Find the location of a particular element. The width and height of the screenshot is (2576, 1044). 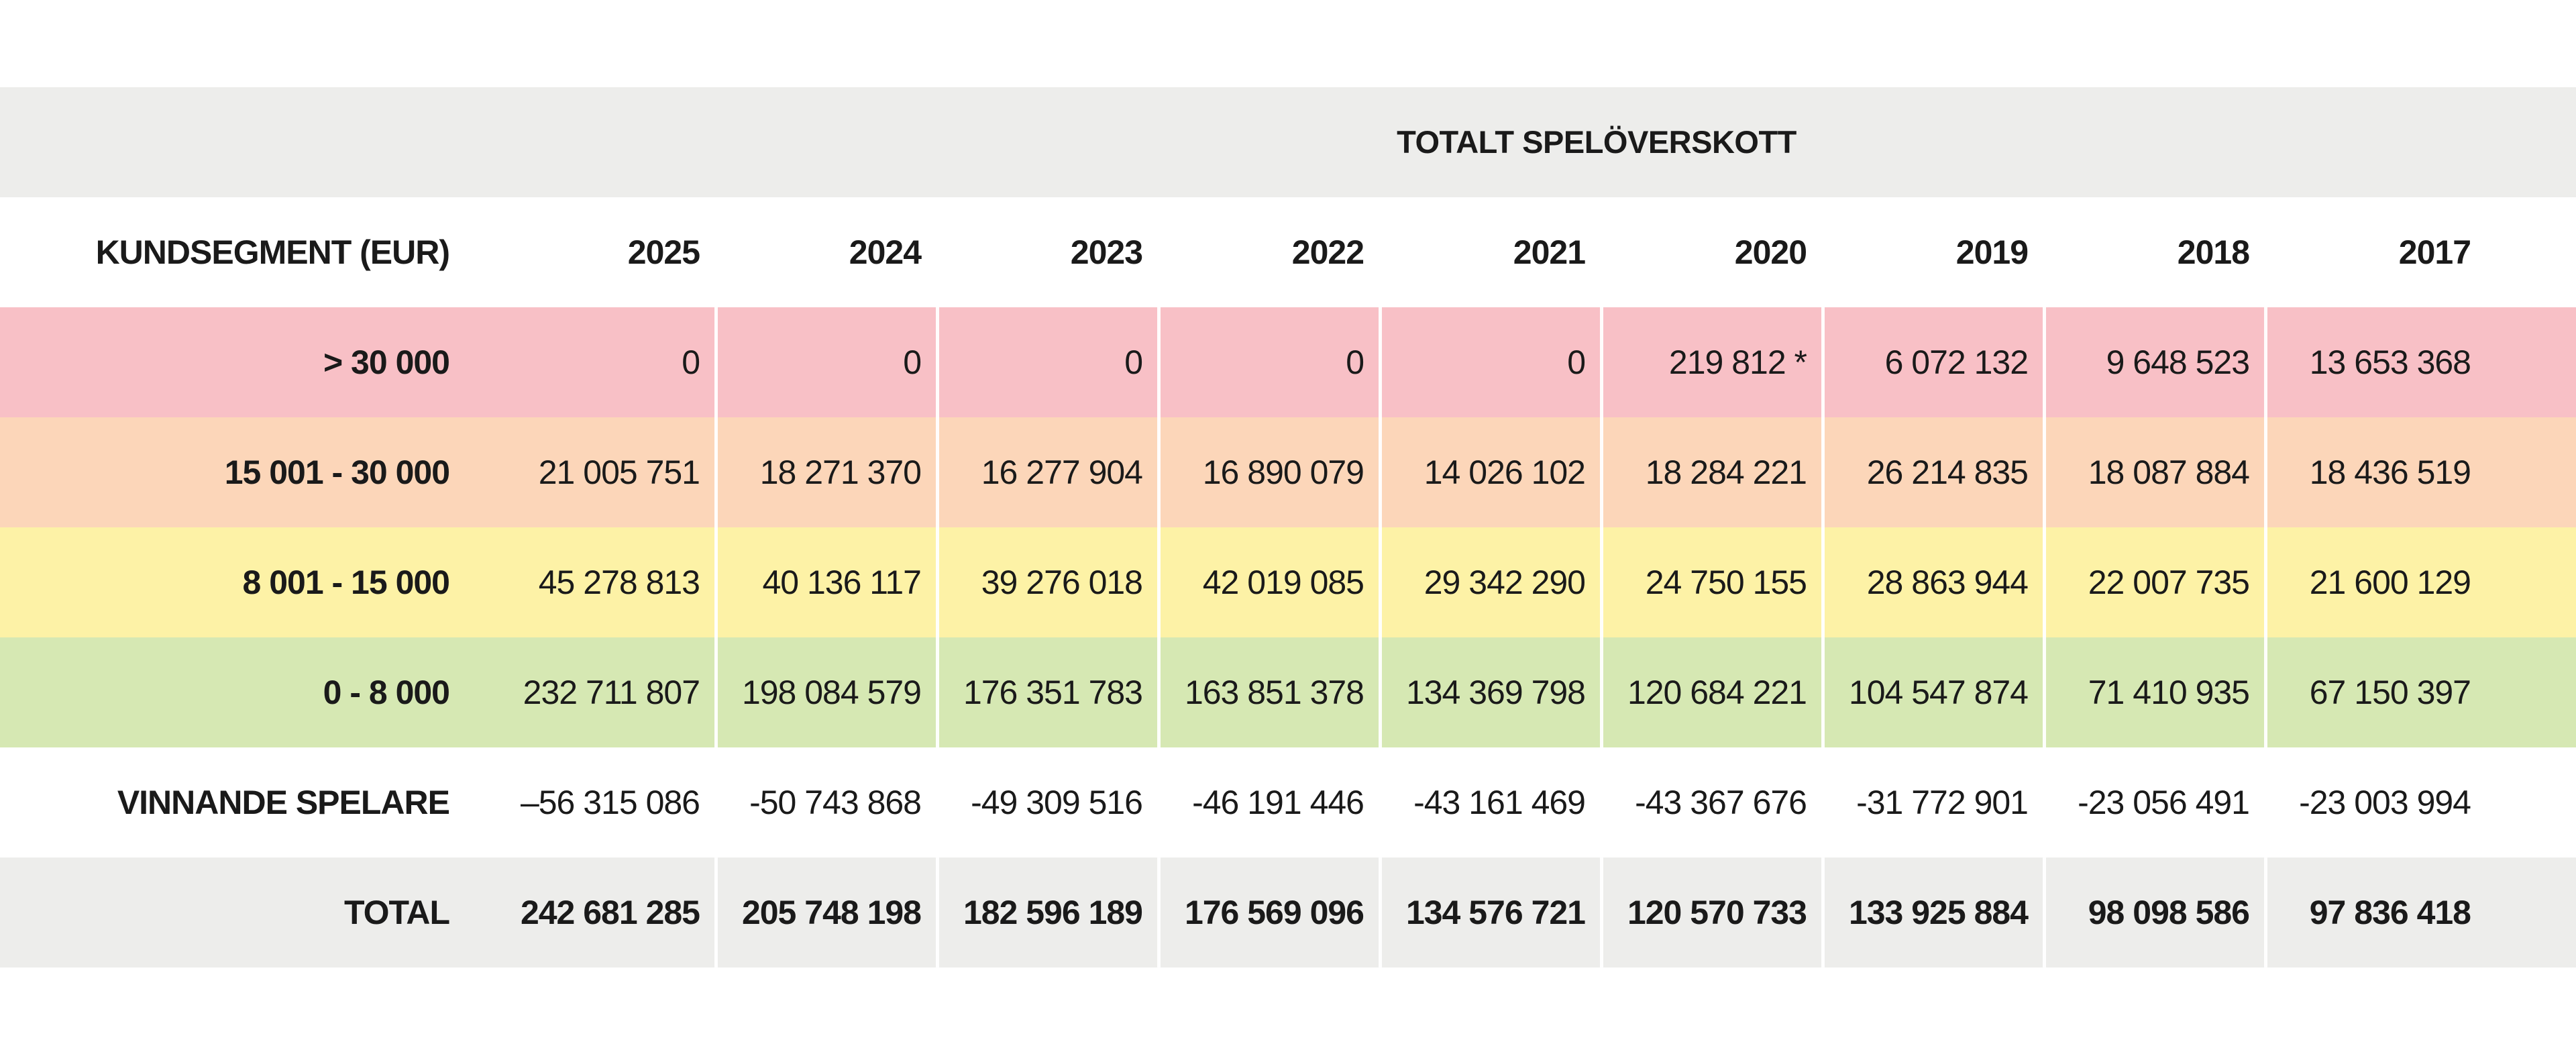

value-cell: 182 596 189 is located at coordinates (1046, 912).